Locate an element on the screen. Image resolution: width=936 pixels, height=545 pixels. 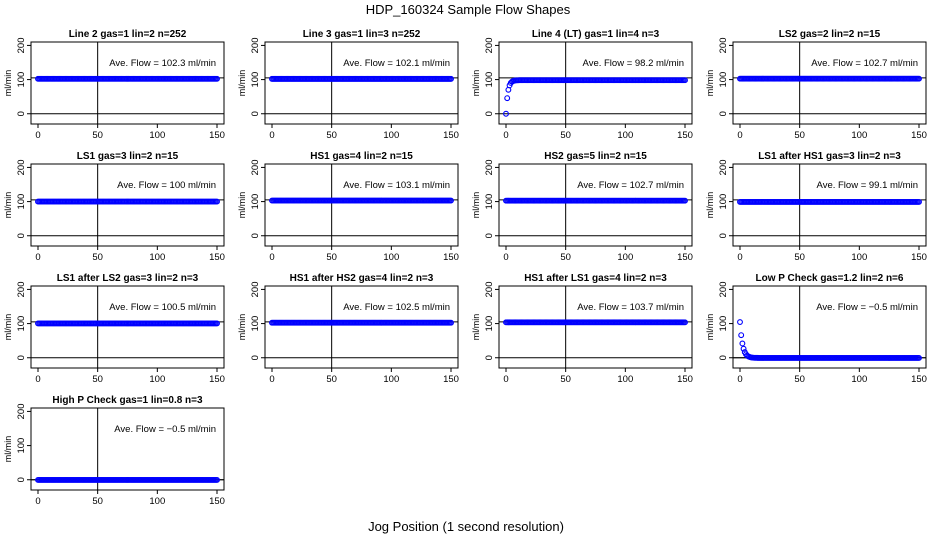
figure-title: HDP_160324 Sample Flow Shapes is located at coordinates (468, 9).